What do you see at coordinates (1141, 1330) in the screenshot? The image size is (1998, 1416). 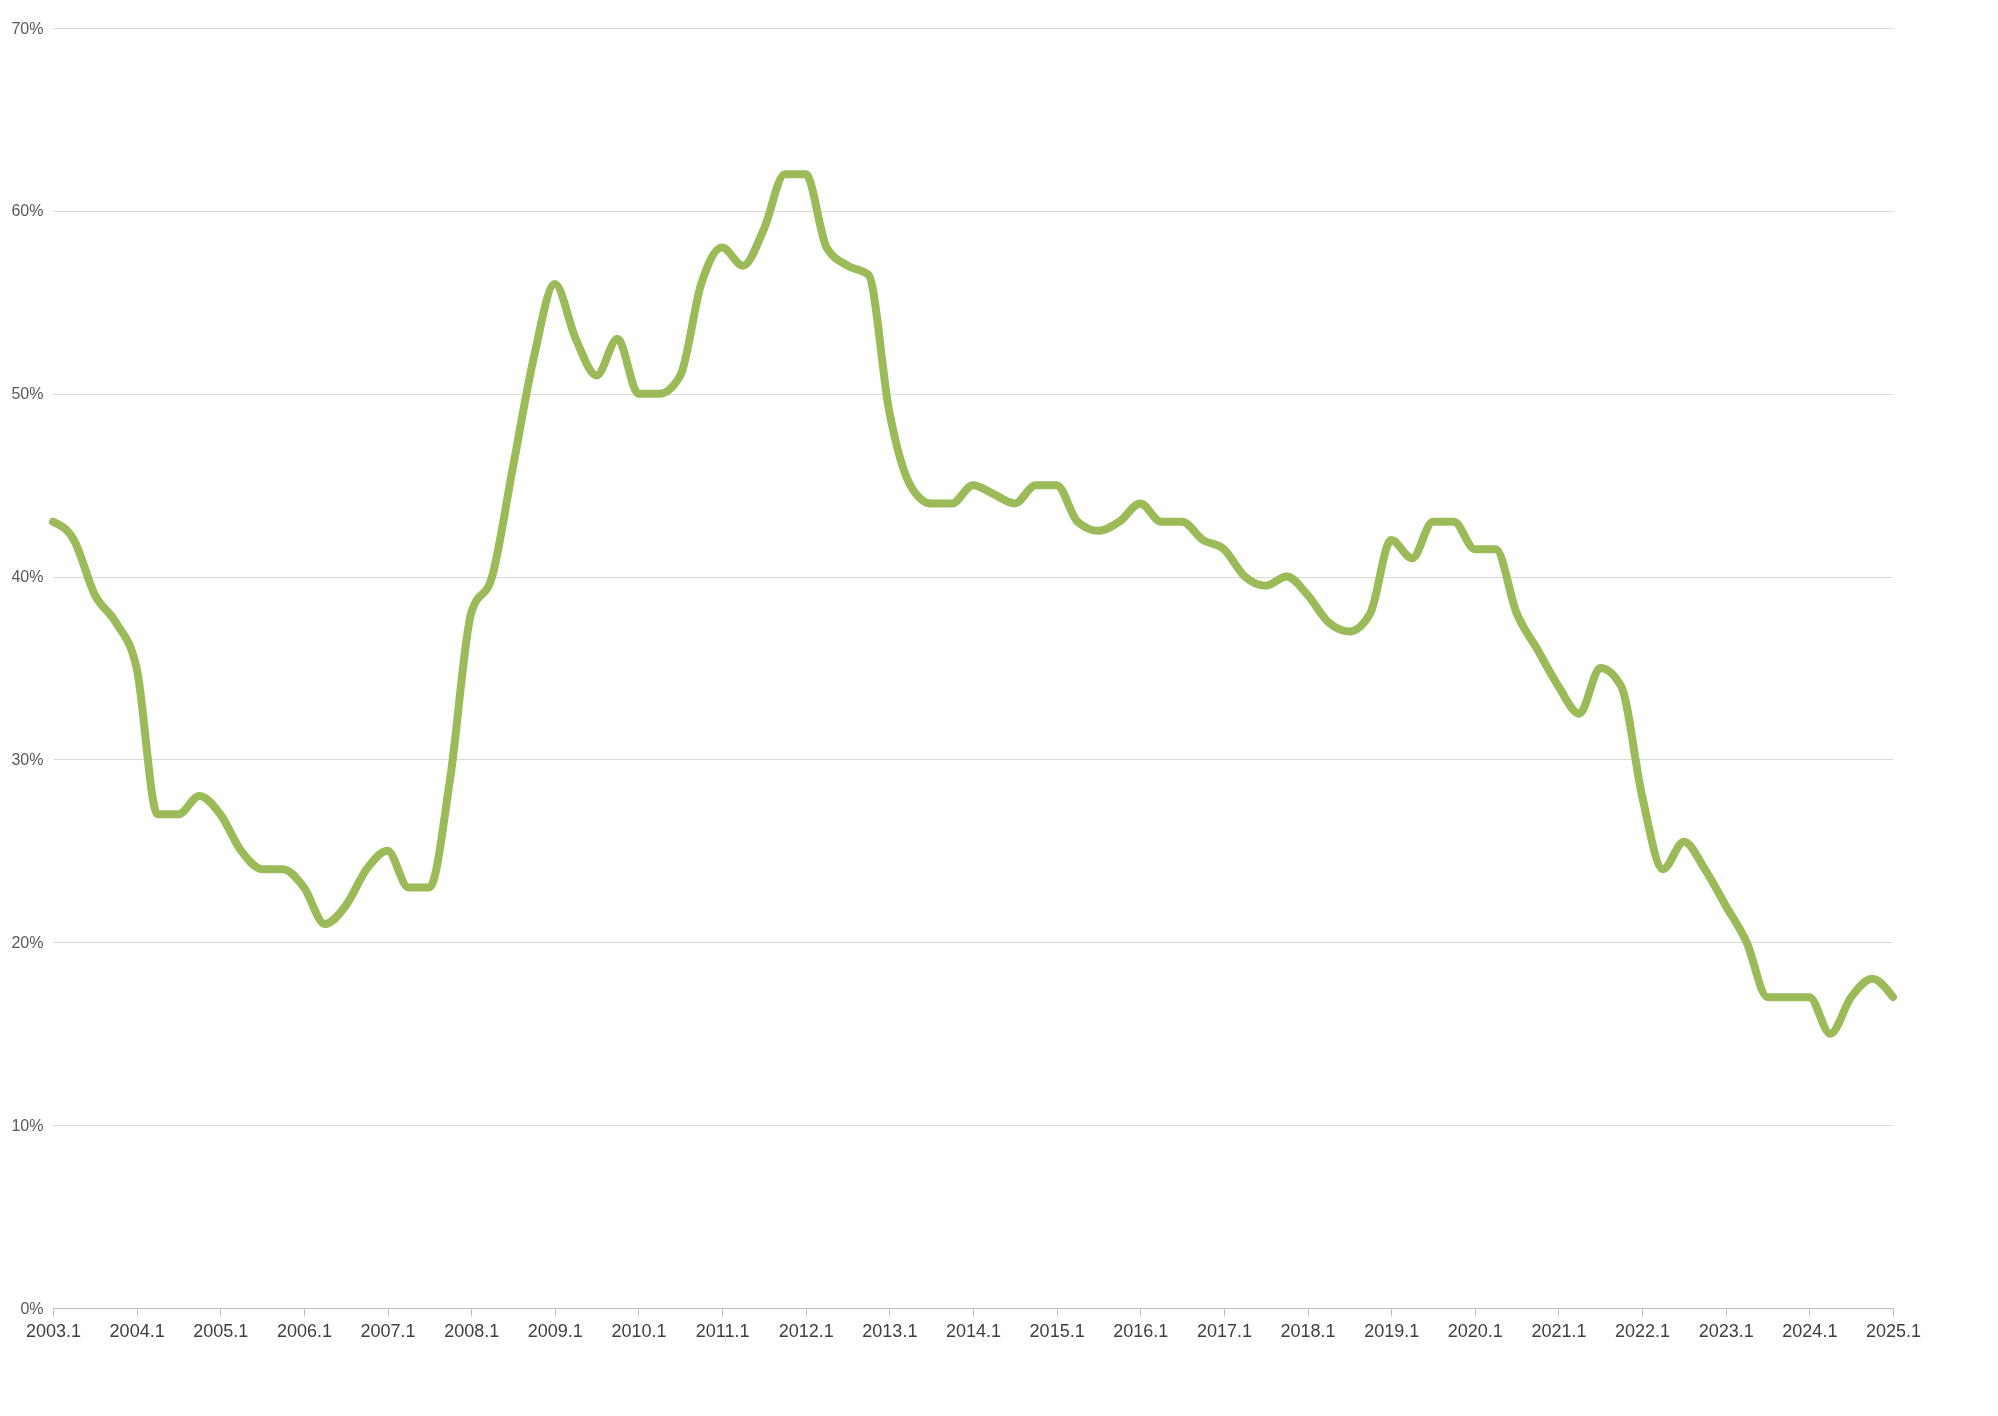 I see `x-tick-label: 2016.1` at bounding box center [1141, 1330].